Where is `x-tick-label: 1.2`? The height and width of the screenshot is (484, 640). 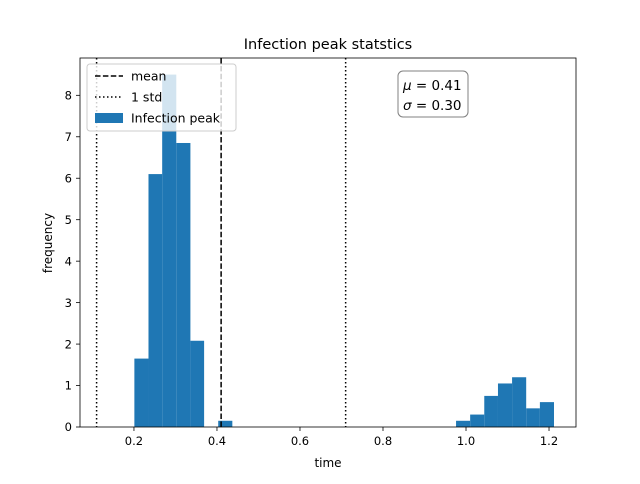
x-tick-label: 1.2 is located at coordinates (549, 441).